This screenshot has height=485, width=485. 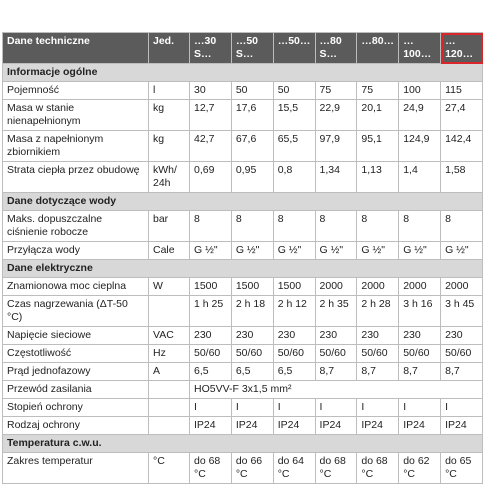 What do you see at coordinates (75, 335) in the screenshot?
I see `row-label: Napięcie sieciowe` at bounding box center [75, 335].